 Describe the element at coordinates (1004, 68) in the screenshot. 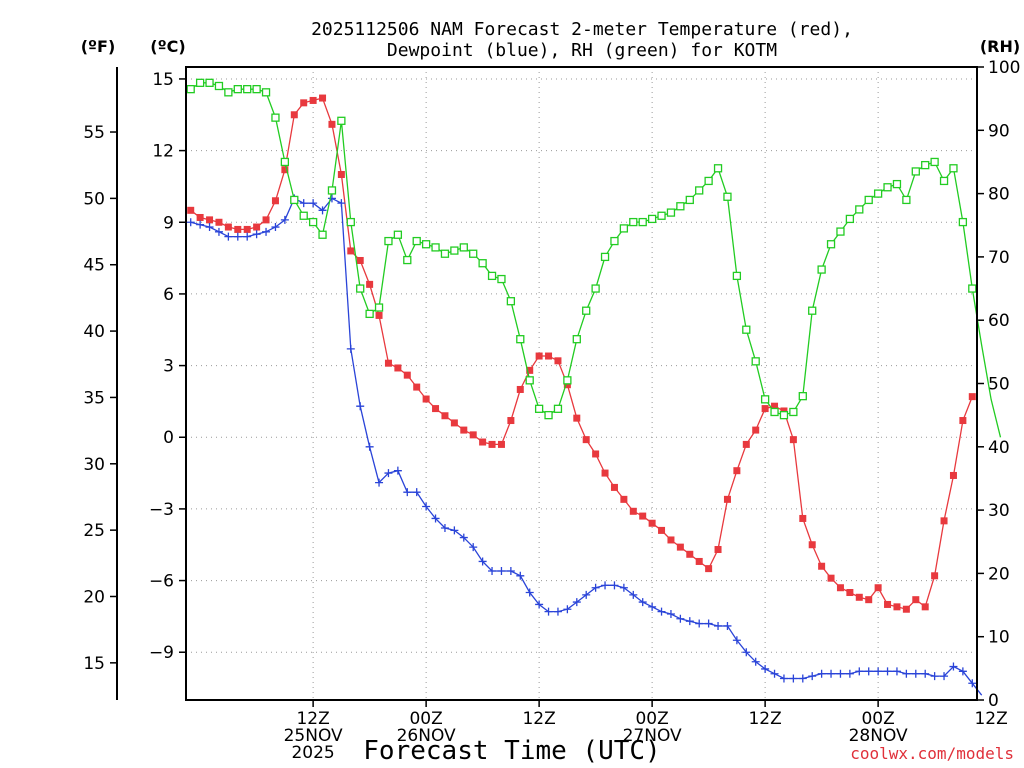

I see `rh-tick-label: 100` at that location.